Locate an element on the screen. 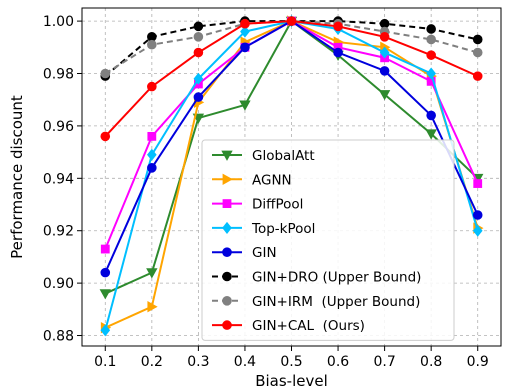  legend-label: GIN+IRM (Upper Bound) is located at coordinates (336, 302).